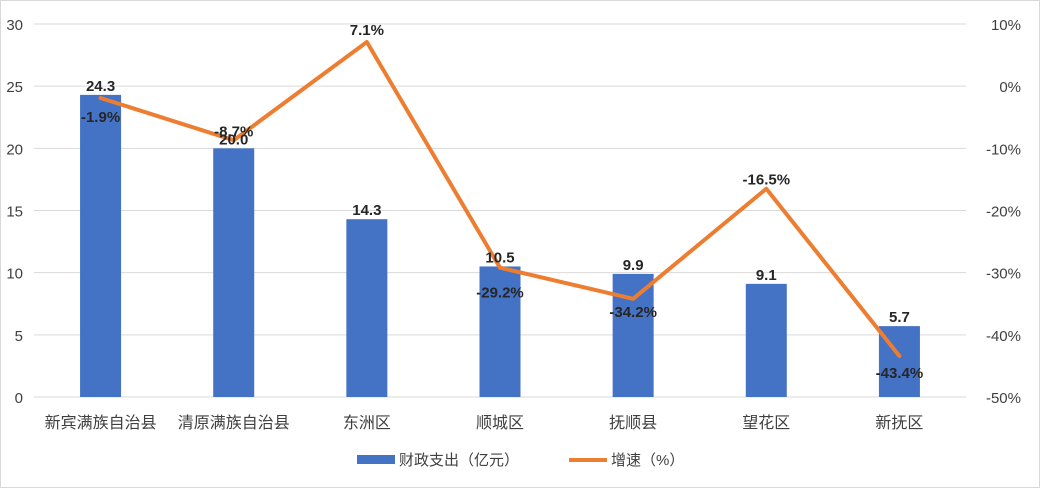  What do you see at coordinates (766, 423) in the screenshot?
I see `x-category-label: 望花区` at bounding box center [766, 423].